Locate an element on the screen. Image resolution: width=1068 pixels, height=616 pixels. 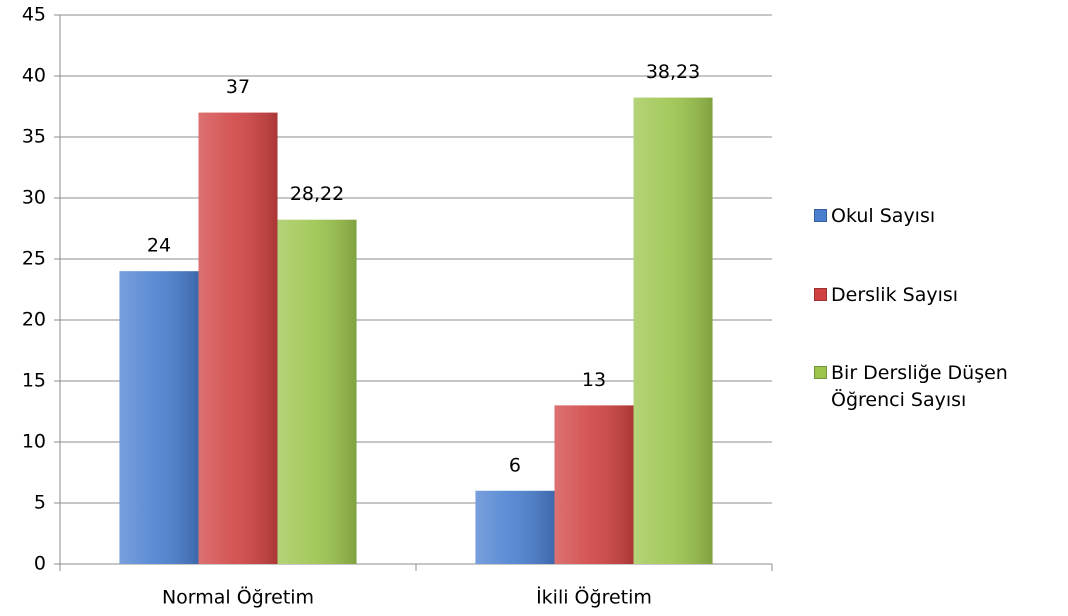
y-tick-label: 15 is located at coordinates (34, 381).